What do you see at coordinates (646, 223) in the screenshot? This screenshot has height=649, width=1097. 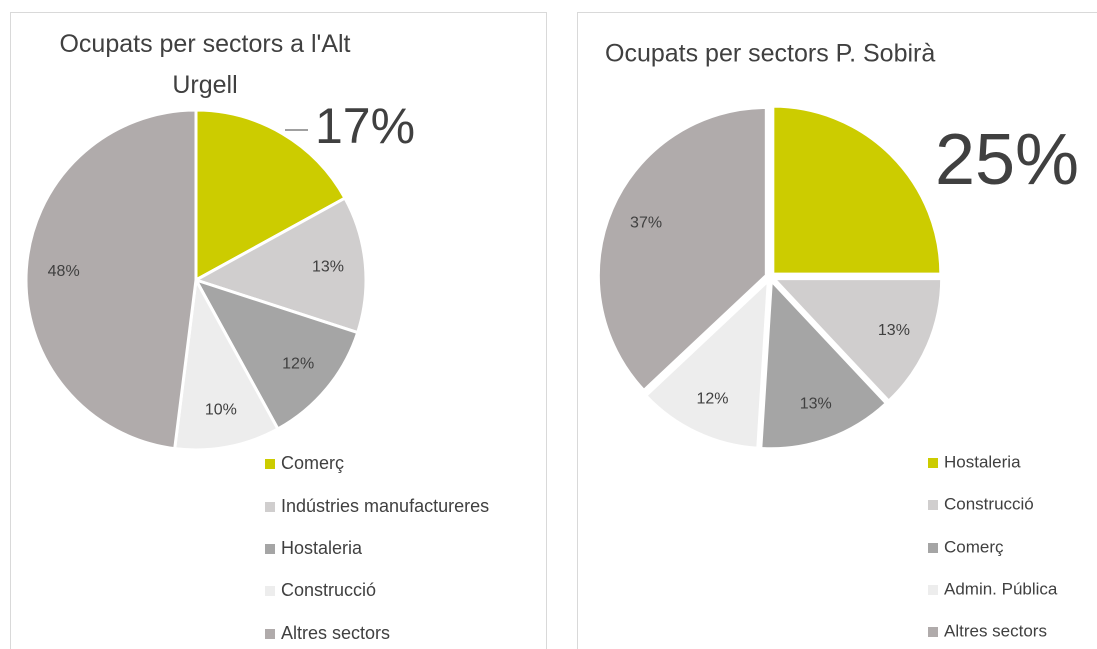 I see `data-label: 37%` at bounding box center [646, 223].